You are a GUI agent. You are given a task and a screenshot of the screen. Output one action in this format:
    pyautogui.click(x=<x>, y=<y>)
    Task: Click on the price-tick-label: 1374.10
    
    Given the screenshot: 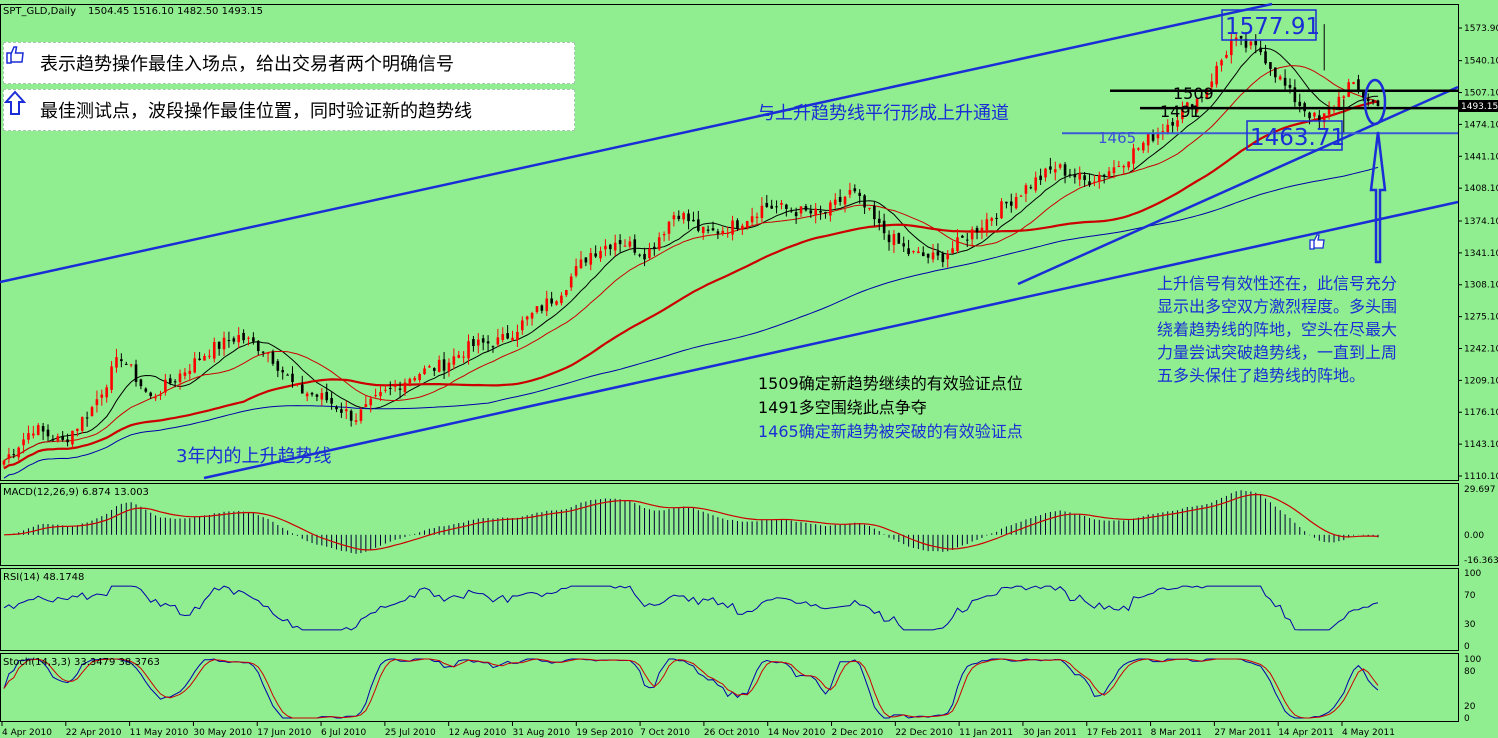 What is the action you would take?
    pyautogui.click(x=1481, y=222)
    